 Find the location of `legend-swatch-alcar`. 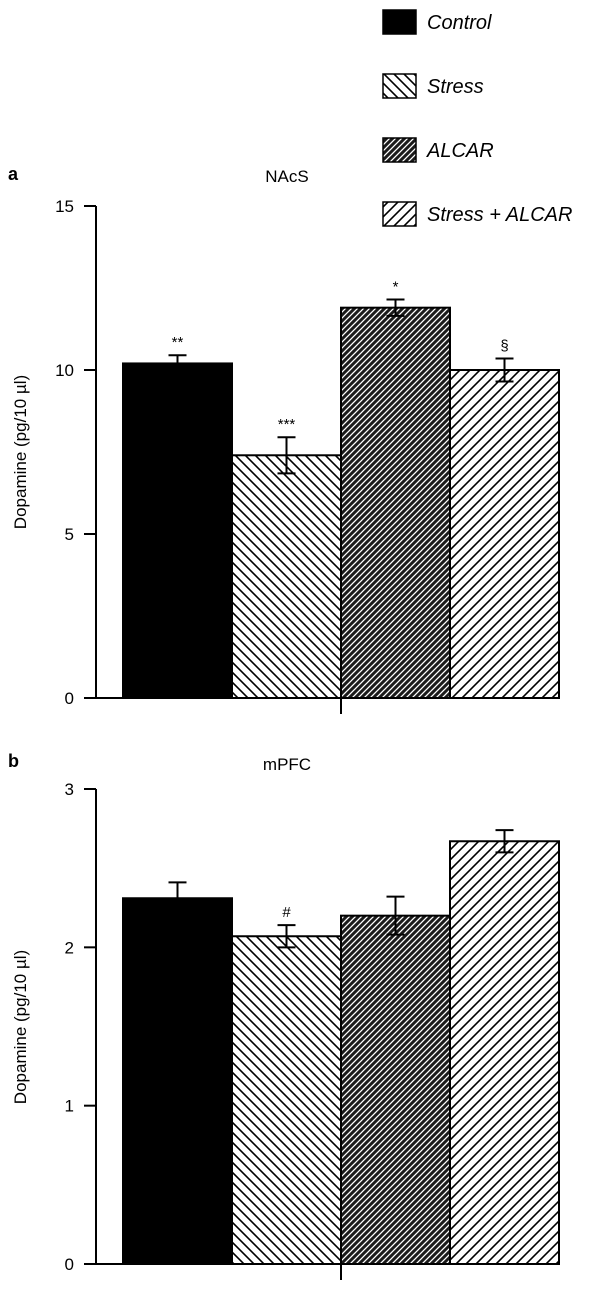

legend-swatch-alcar is located at coordinates (399, 150).